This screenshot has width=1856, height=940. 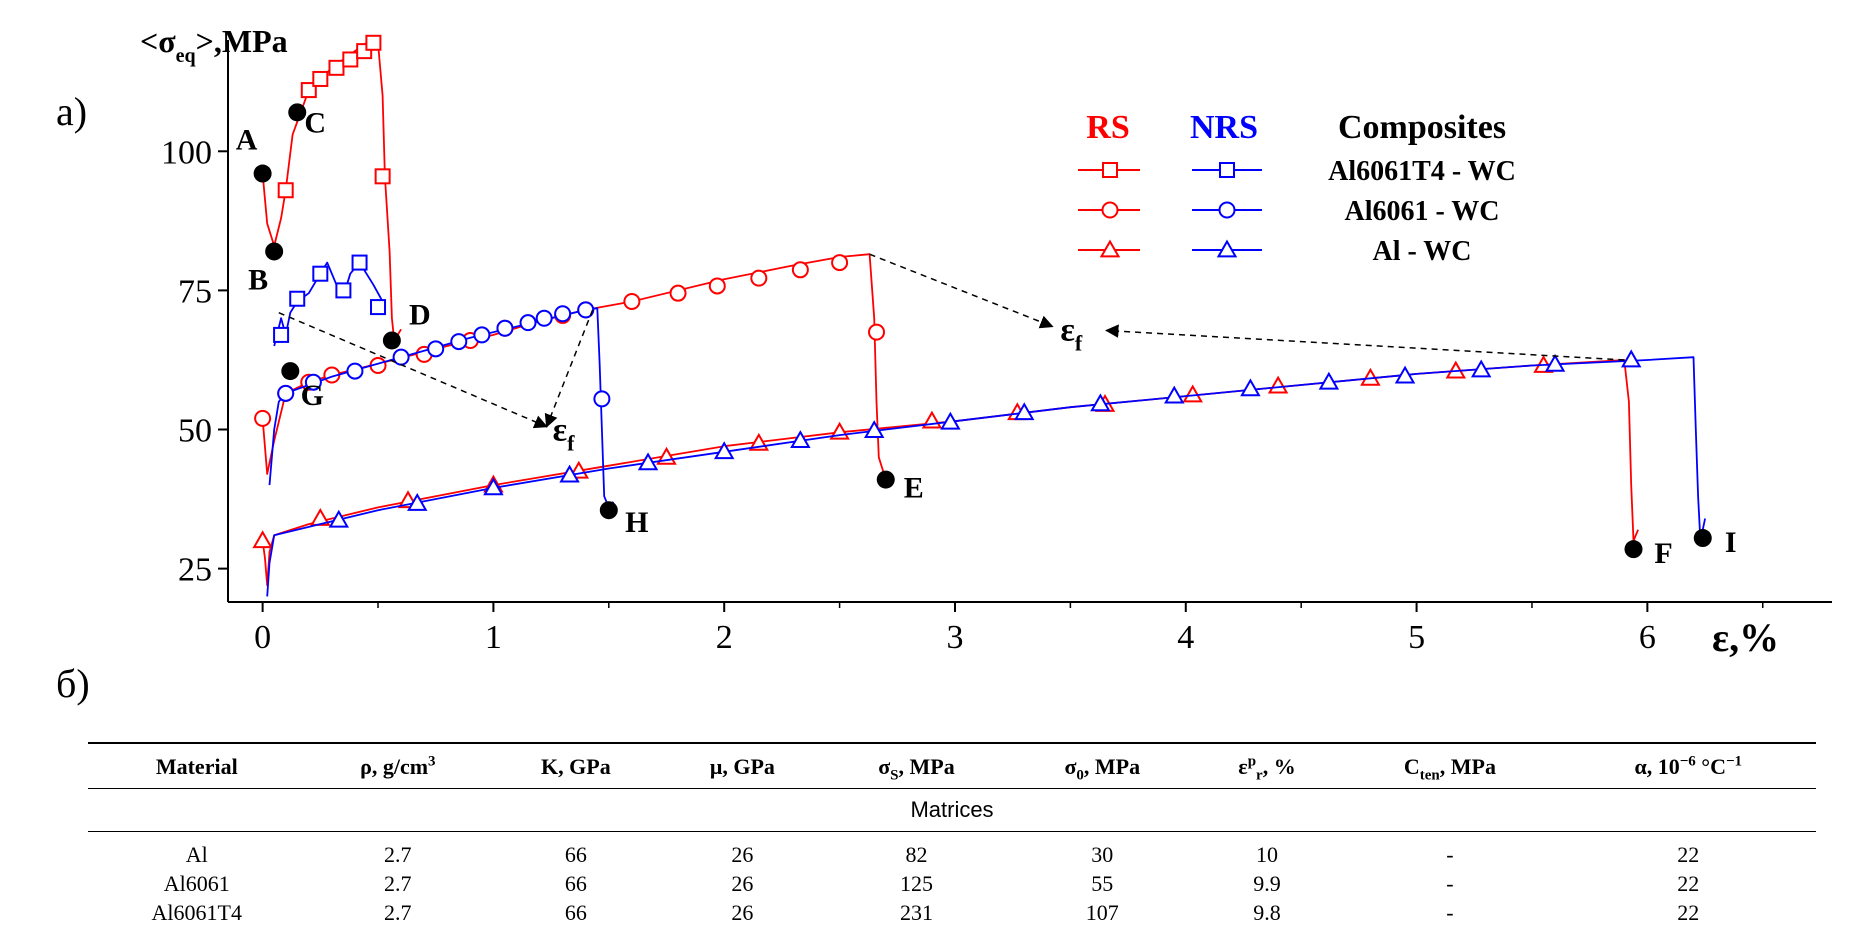 What do you see at coordinates (571, 443) in the screenshot?
I see `epsilon-f-sub: f` at bounding box center [571, 443].